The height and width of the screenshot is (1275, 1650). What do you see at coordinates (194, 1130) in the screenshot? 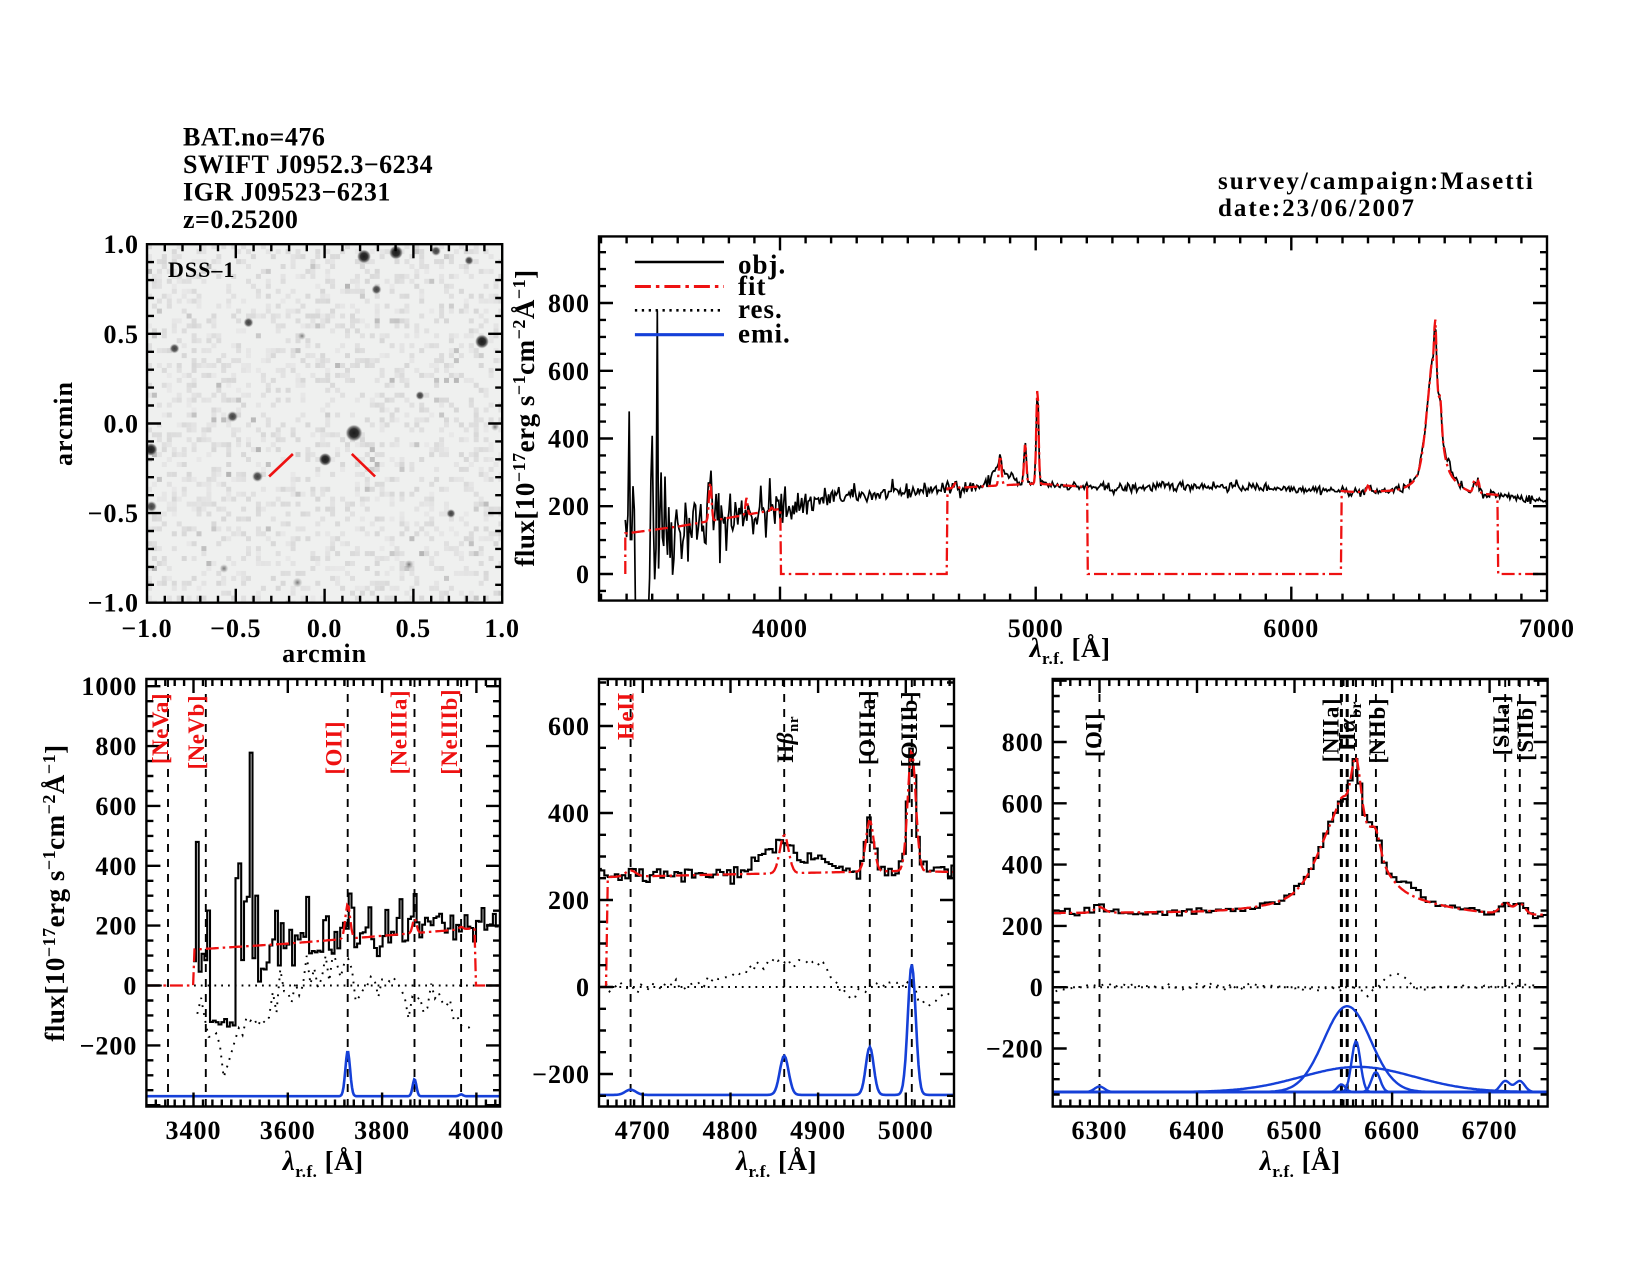
I see `svg-text: 3400` at bounding box center [194, 1130].